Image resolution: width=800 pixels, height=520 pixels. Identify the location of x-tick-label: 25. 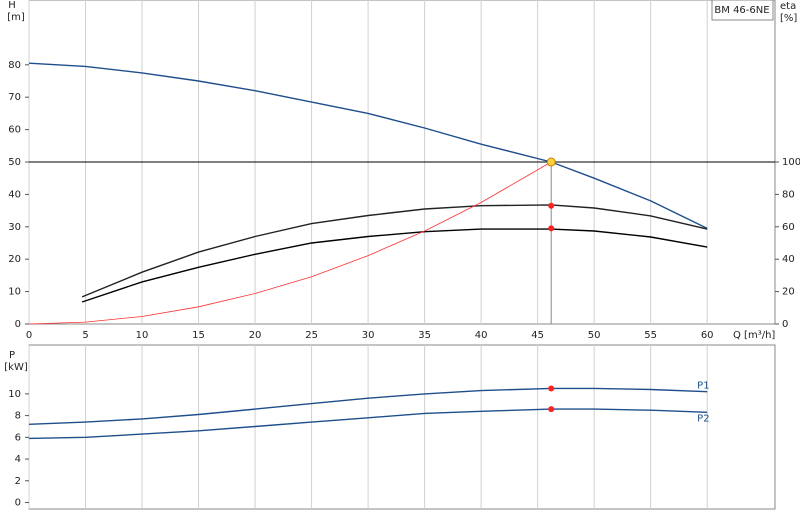
(311, 335).